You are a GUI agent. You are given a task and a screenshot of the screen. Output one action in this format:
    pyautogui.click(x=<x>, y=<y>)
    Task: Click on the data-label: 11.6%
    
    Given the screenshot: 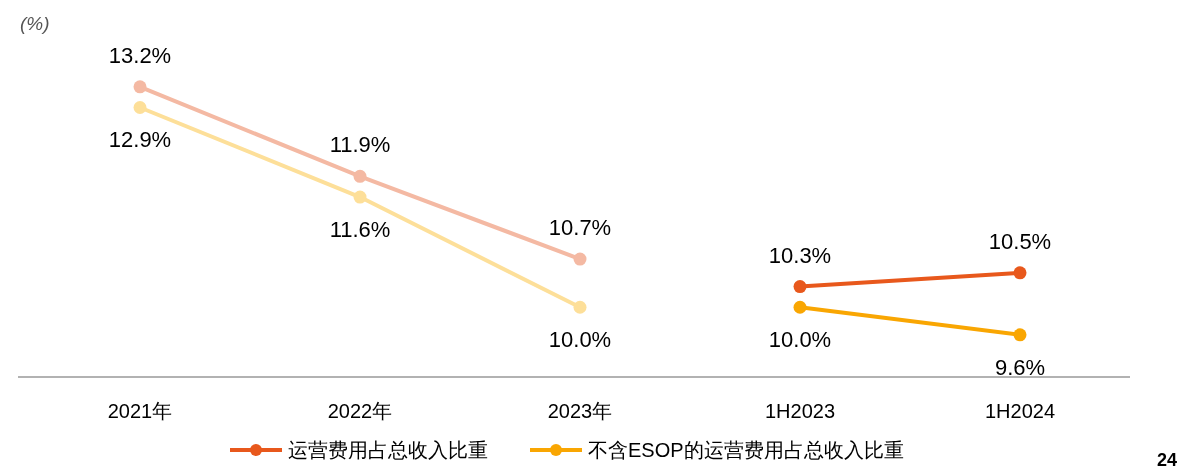 What is the action you would take?
    pyautogui.click(x=360, y=230)
    